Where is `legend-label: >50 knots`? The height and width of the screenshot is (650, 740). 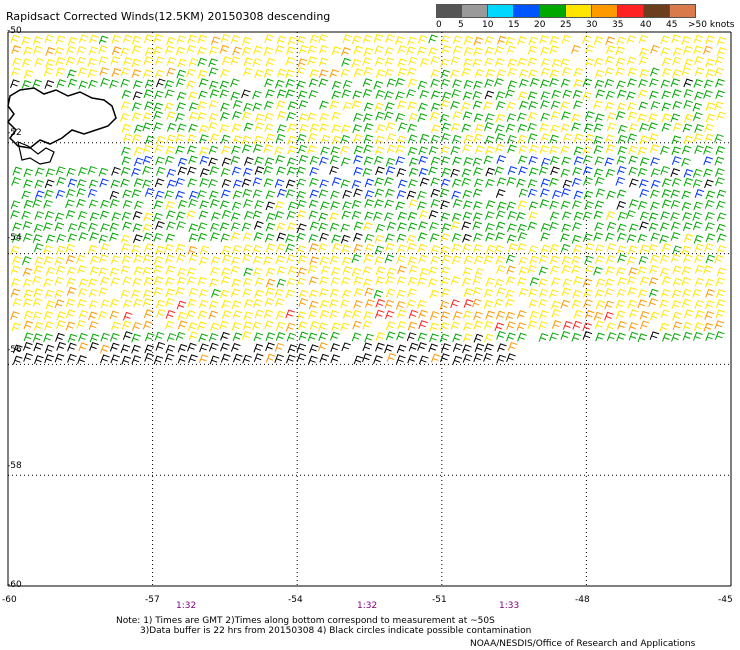 legend-label: >50 knots is located at coordinates (711, 25).